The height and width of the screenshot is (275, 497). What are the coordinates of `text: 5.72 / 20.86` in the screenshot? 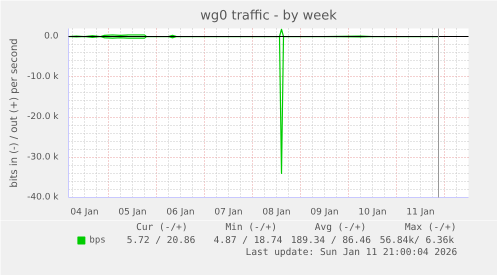 It's located at (161, 240).